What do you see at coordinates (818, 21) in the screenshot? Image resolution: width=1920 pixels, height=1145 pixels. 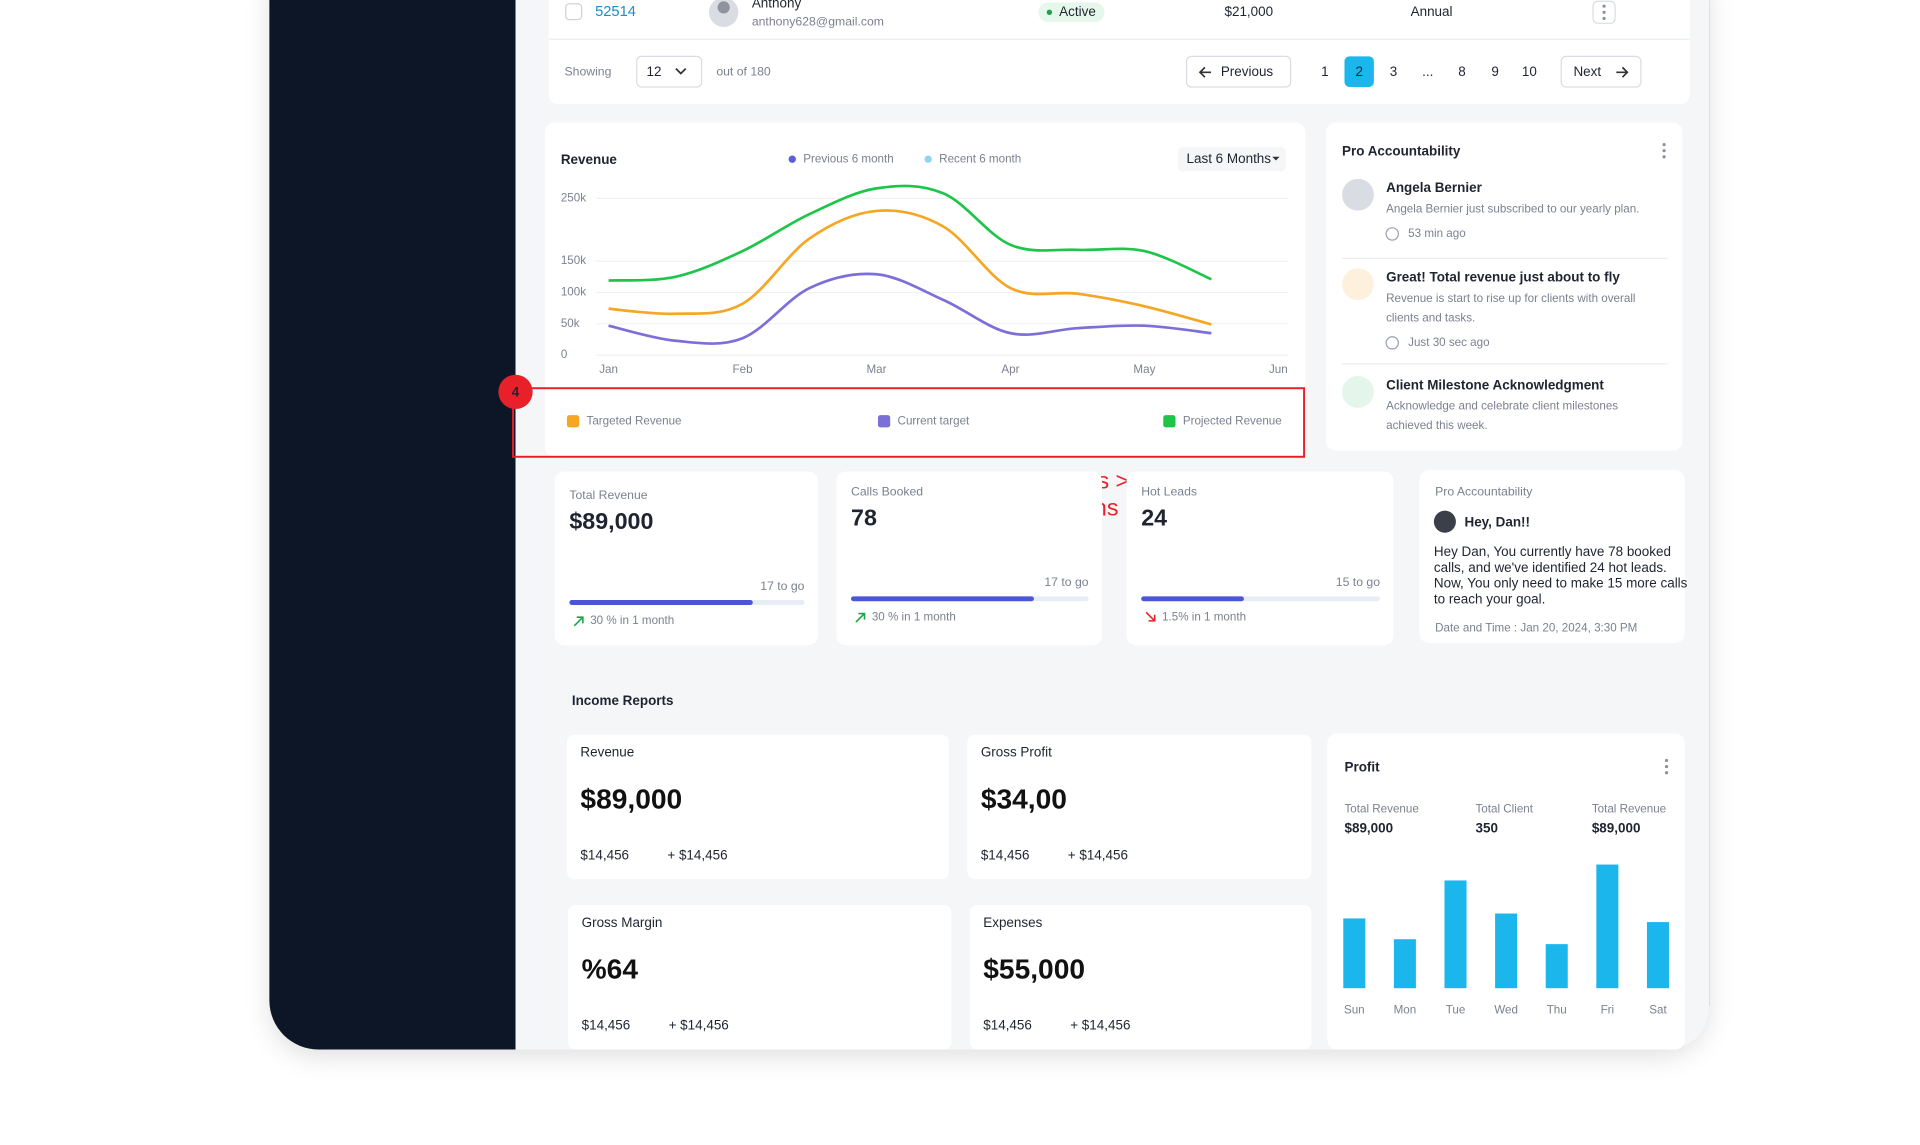 I see `row-email: anthony628@gmail.com` at bounding box center [818, 21].